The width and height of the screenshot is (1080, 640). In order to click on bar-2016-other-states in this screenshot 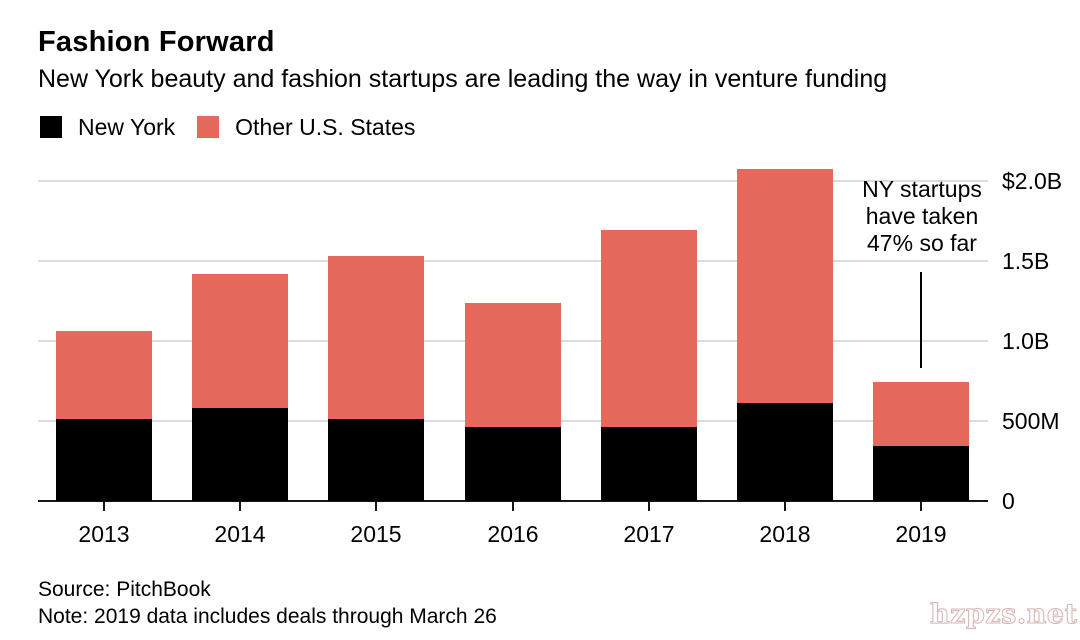, I will do `click(513, 364)`.